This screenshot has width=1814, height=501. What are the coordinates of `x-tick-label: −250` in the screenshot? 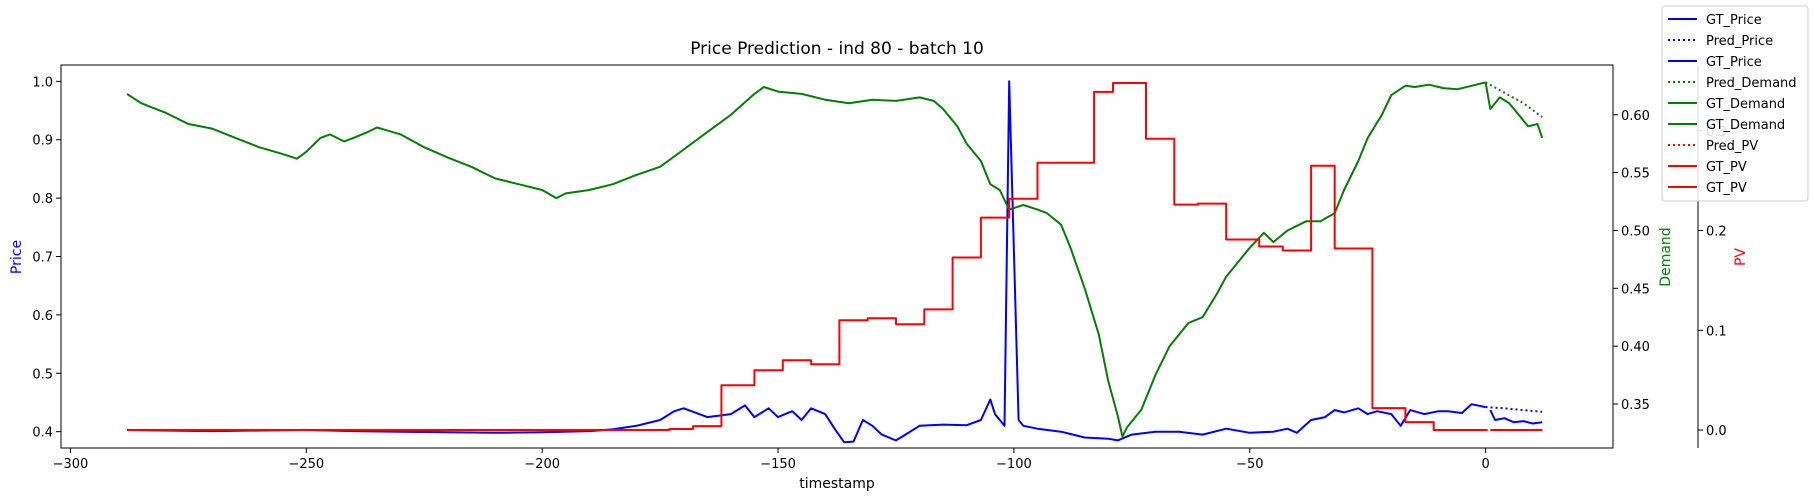 It's located at (306, 464).